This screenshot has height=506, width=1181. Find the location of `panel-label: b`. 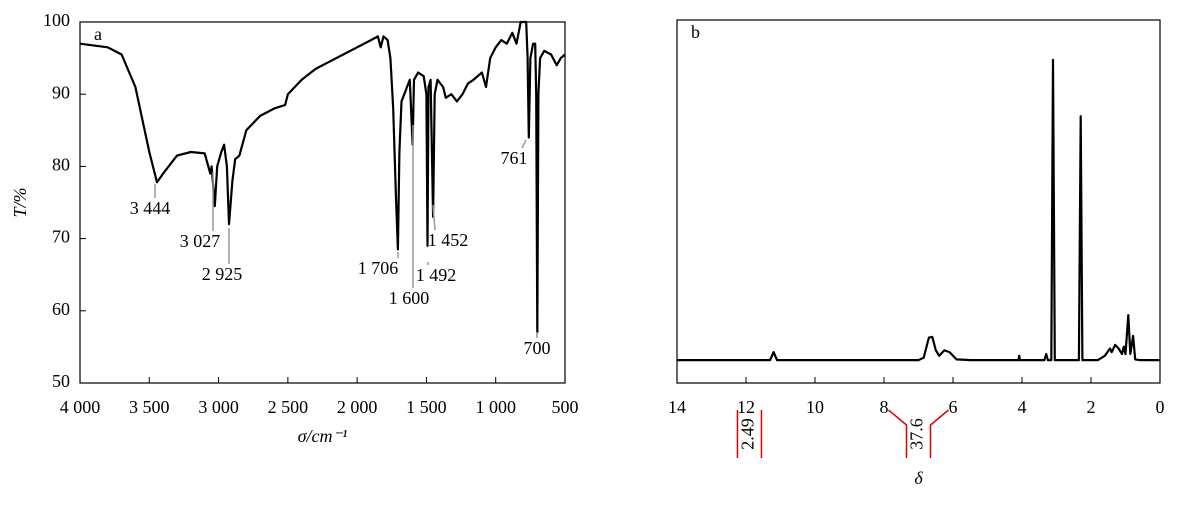

panel-label: b is located at coordinates (695, 32).